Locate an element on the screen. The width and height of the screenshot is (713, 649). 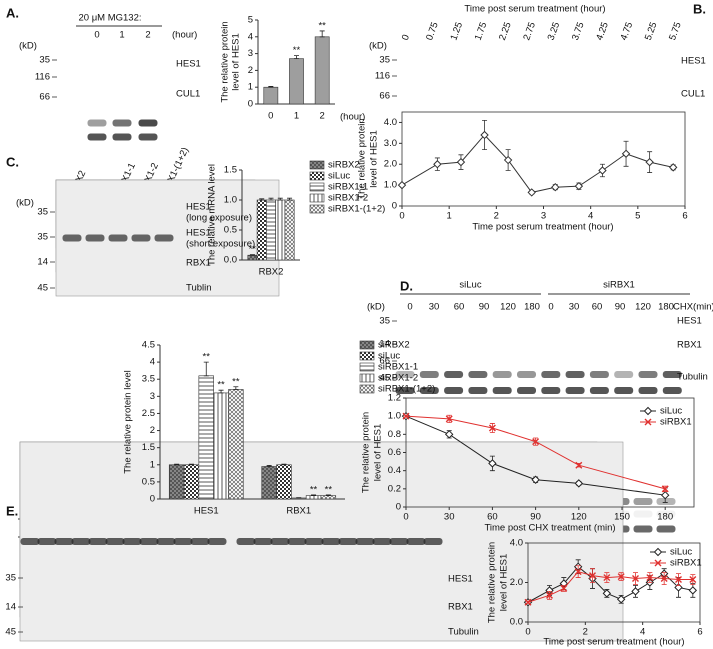
band-label: (long exposure) is located at coordinates (219, 218).